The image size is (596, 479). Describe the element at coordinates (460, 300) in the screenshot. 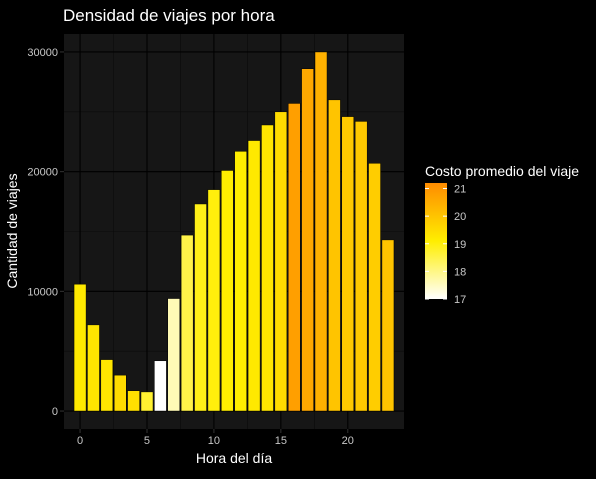

I see `legend-break-label: 17` at that location.